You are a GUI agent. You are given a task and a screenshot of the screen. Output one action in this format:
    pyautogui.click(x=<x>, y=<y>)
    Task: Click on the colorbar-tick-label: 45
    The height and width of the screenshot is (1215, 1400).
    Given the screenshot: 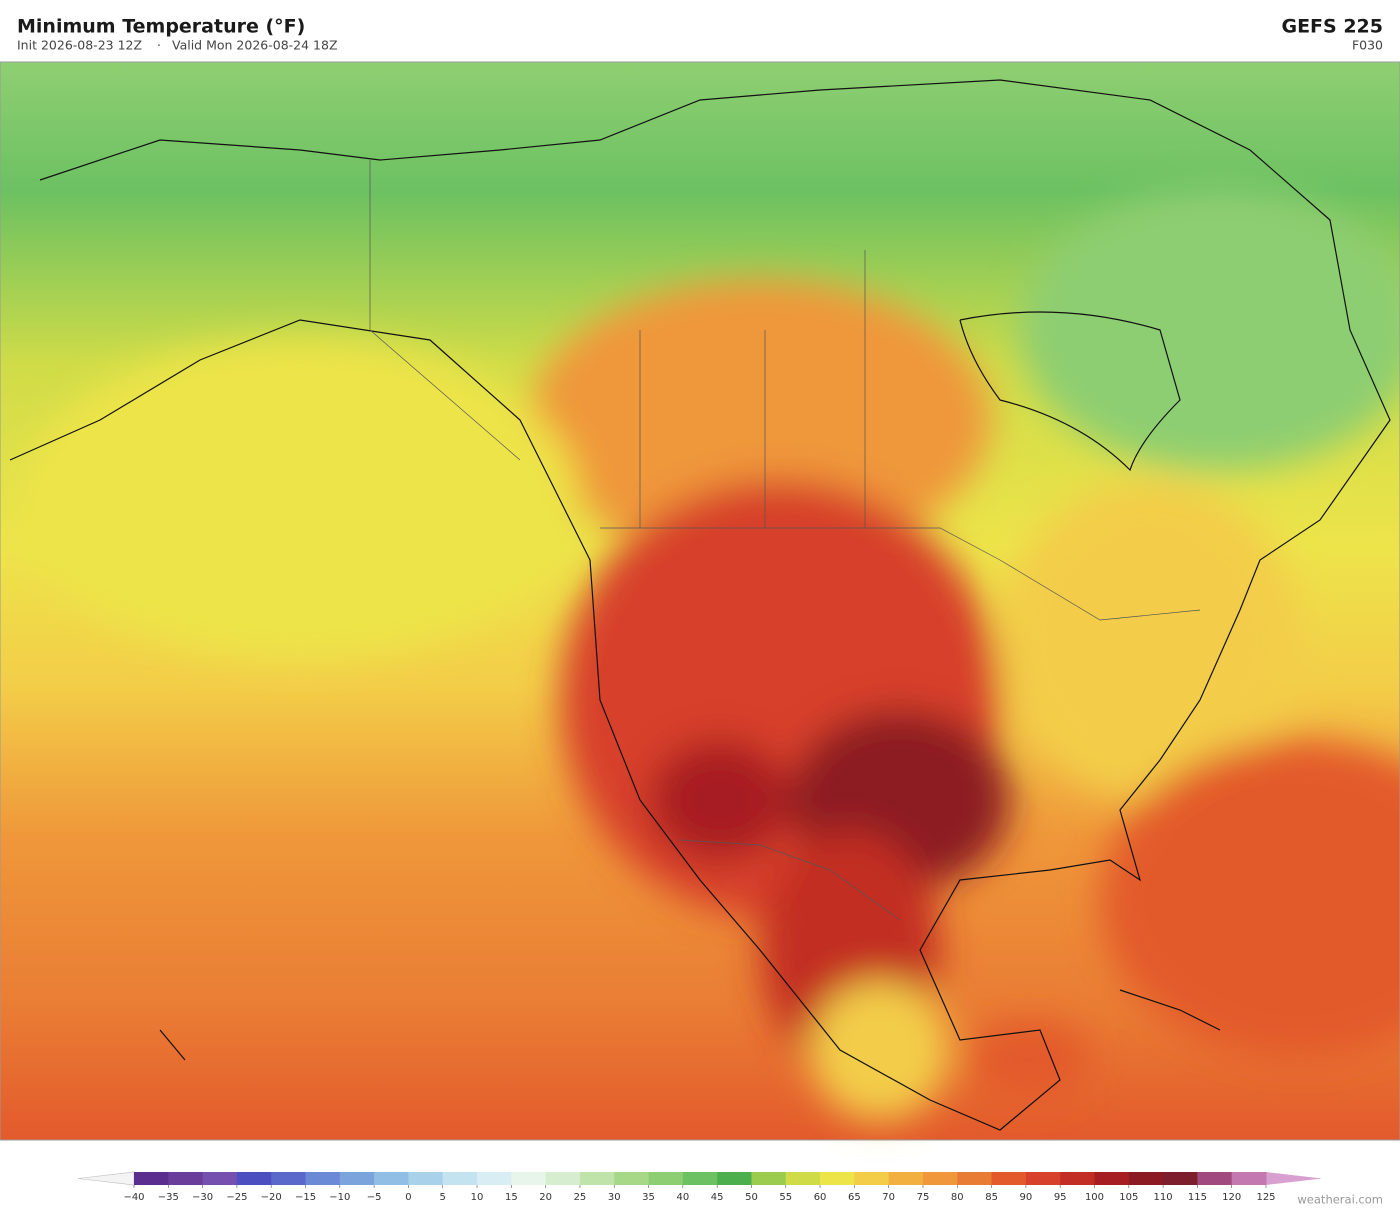 What is the action you would take?
    pyautogui.click(x=717, y=1197)
    